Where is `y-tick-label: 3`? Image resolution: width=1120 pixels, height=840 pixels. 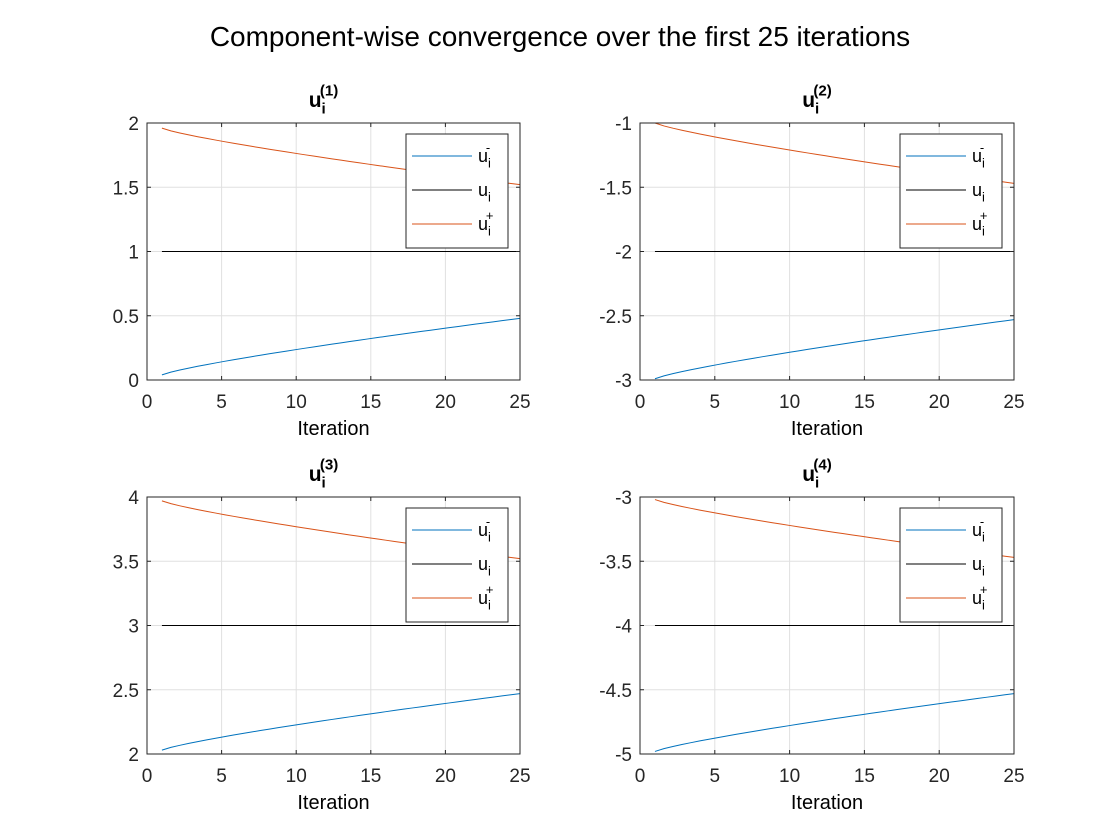 y-tick-label: 3 is located at coordinates (133, 627).